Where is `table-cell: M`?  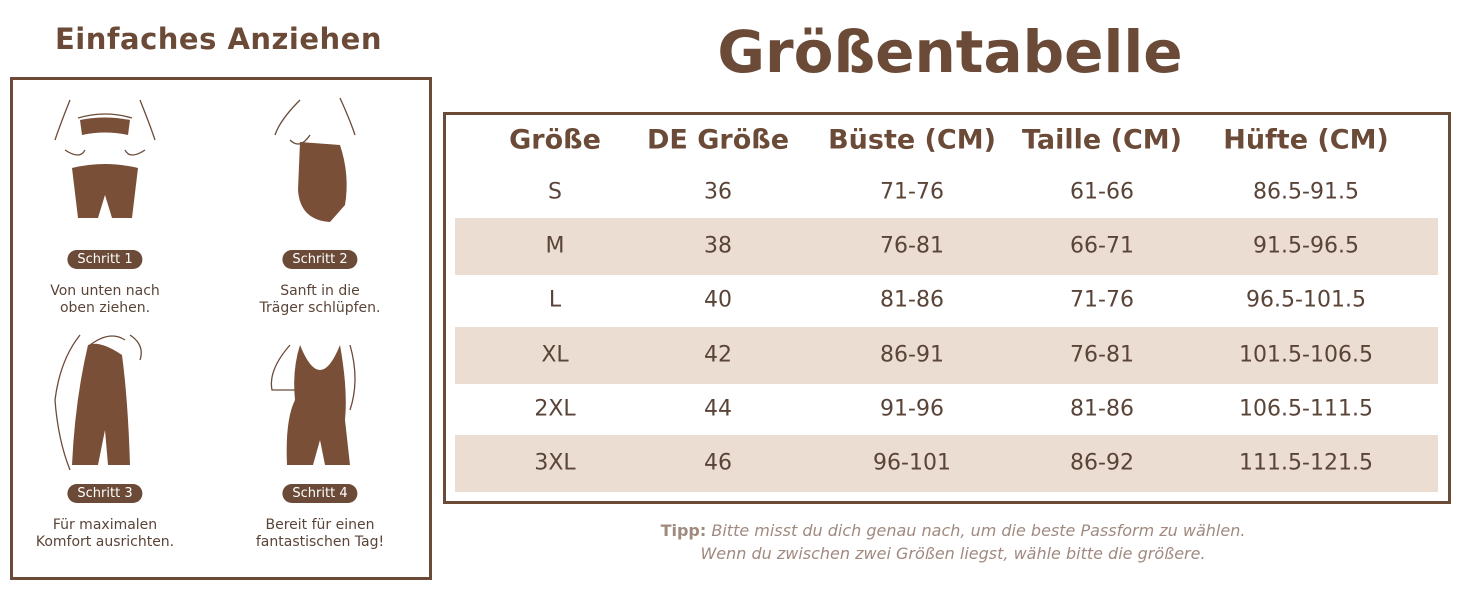
table-cell: M is located at coordinates (555, 246).